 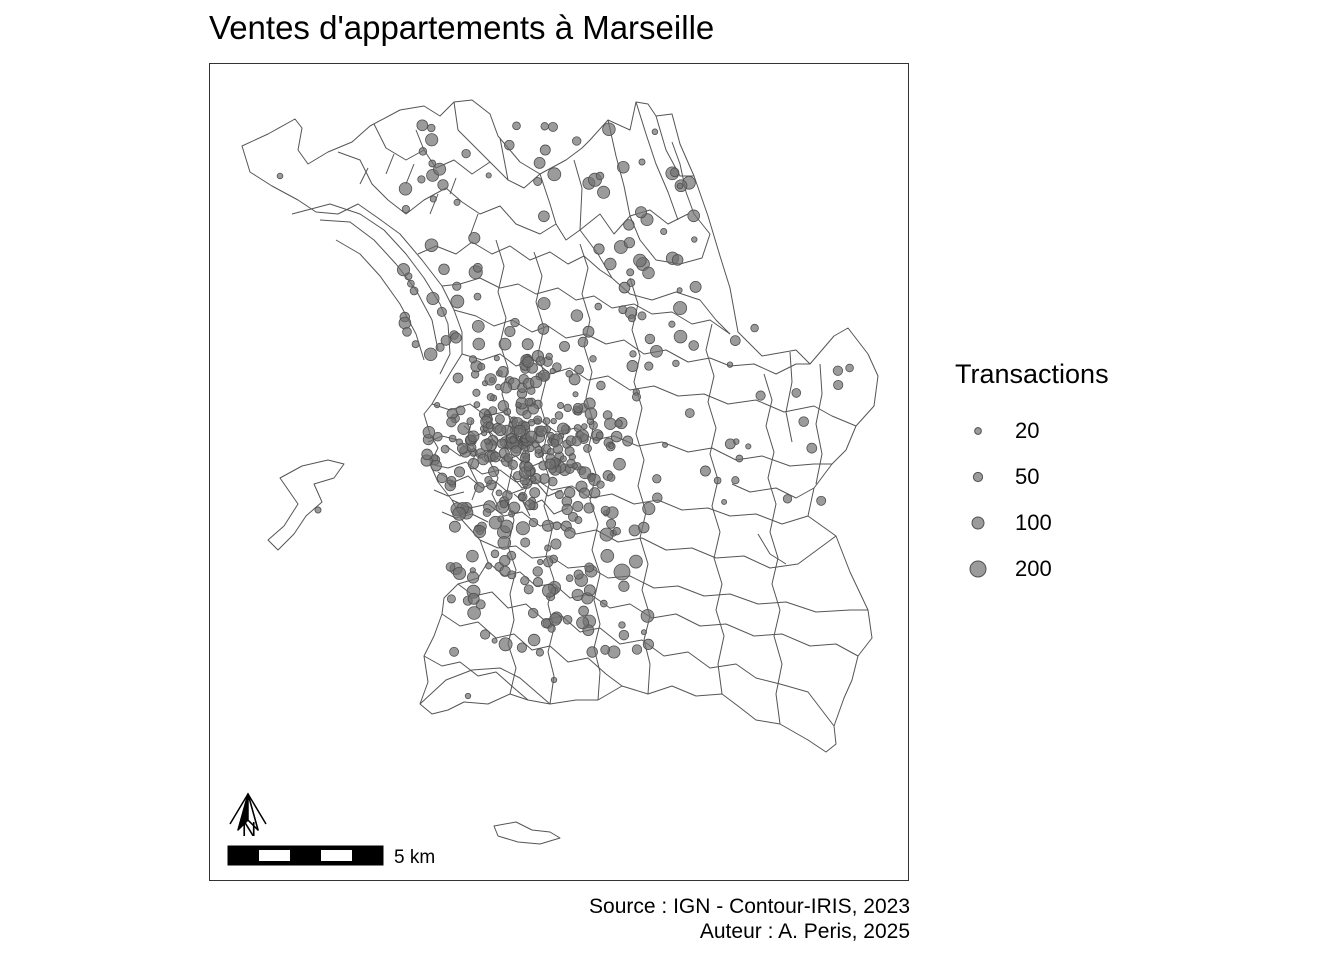 I want to click on legend-symbol, so click(x=978, y=569).